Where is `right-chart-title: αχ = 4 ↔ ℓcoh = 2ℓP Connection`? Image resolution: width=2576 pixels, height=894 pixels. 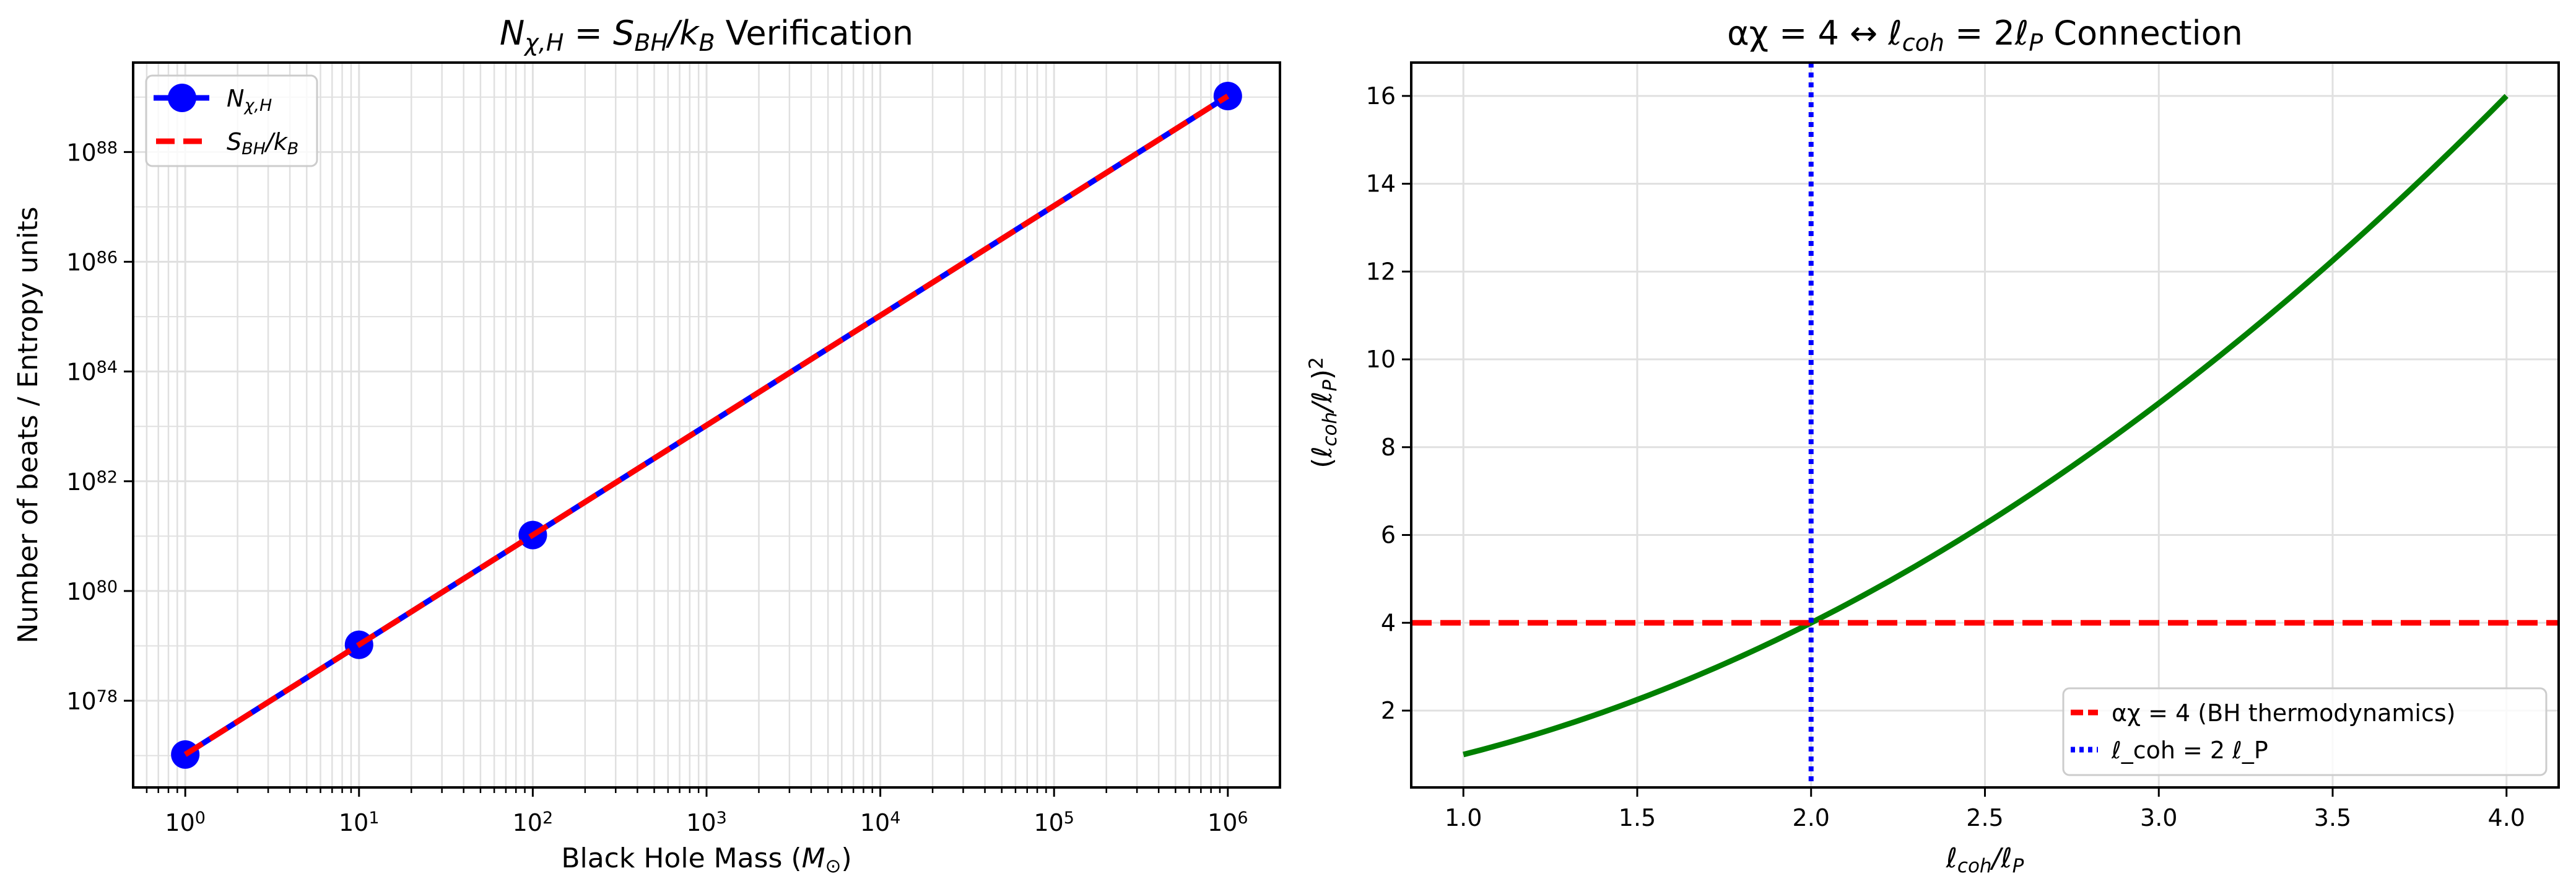
right-chart-title: αχ = 4 ↔ ℓcoh = 2ℓP Connection is located at coordinates (1985, 35).